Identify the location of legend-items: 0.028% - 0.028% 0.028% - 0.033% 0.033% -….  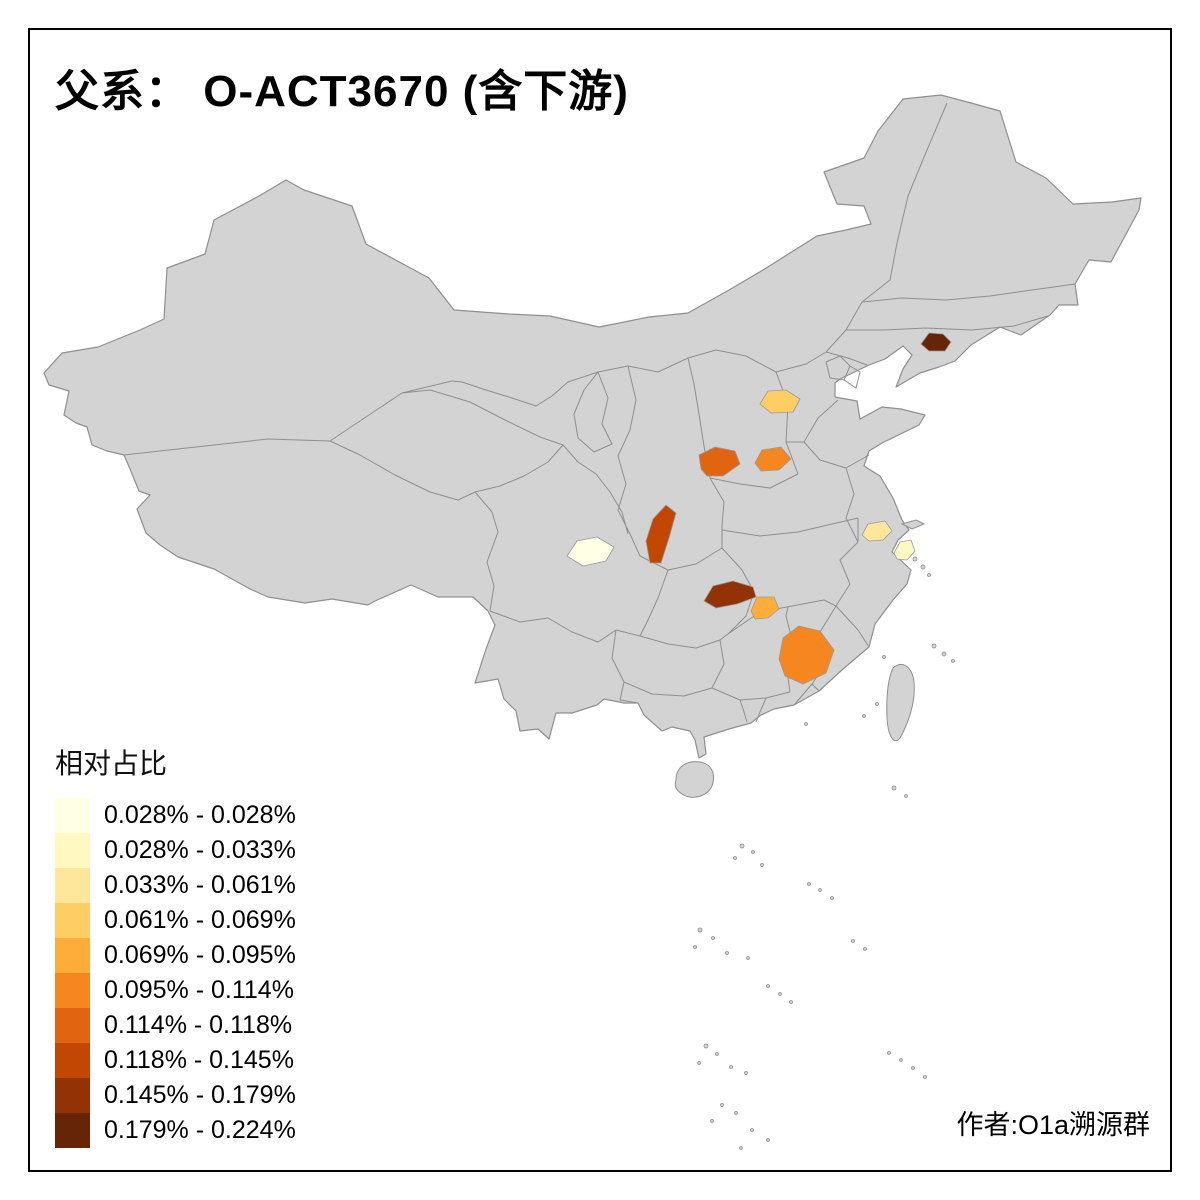
(175, 973).